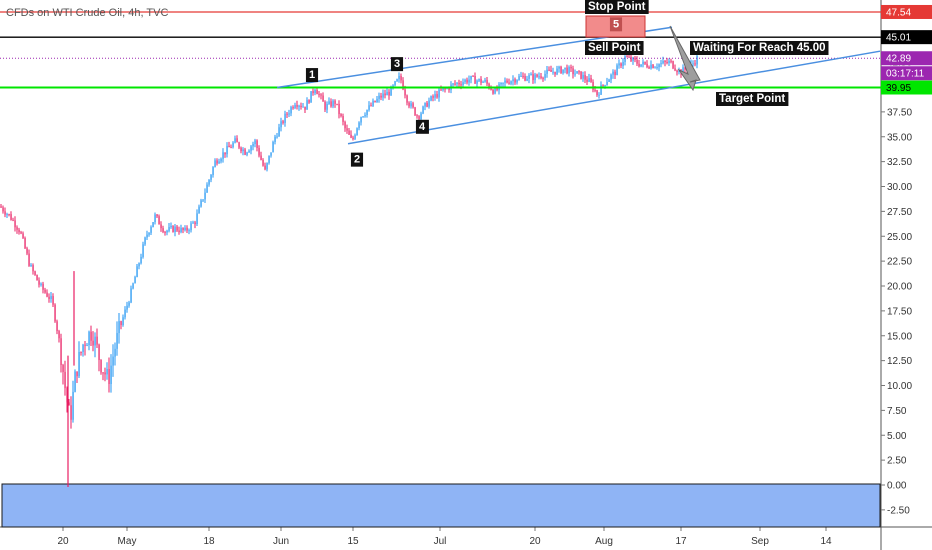 The image size is (932, 550). I want to click on price-tick-label: 5.00, so click(897, 436).